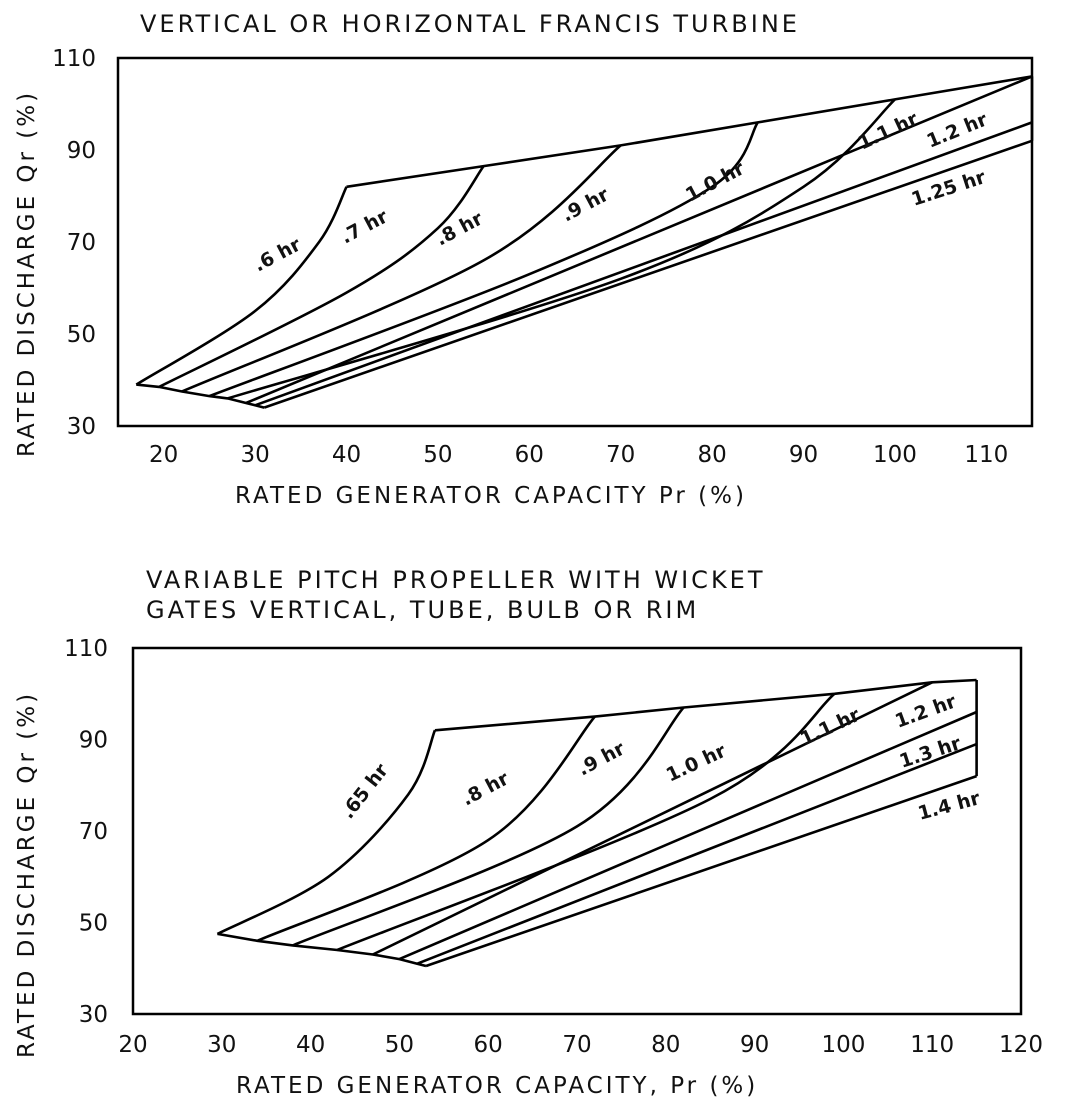  I want to click on chart-title: VARIABLE PITCH PROPELLER WITH WICKET, so click(456, 580).